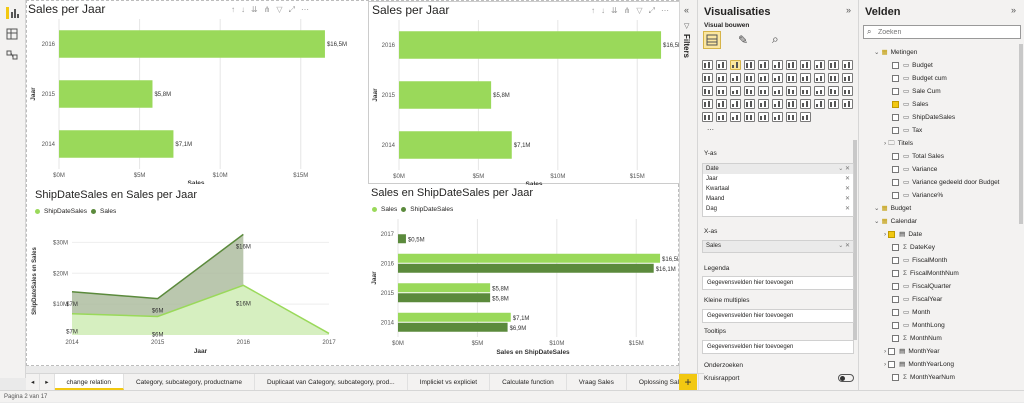 Image resolution: width=1024 pixels, height=403 pixels. Describe the element at coordinates (775, 39) in the screenshot. I see `analytics-tab-icon: ⌕` at that location.